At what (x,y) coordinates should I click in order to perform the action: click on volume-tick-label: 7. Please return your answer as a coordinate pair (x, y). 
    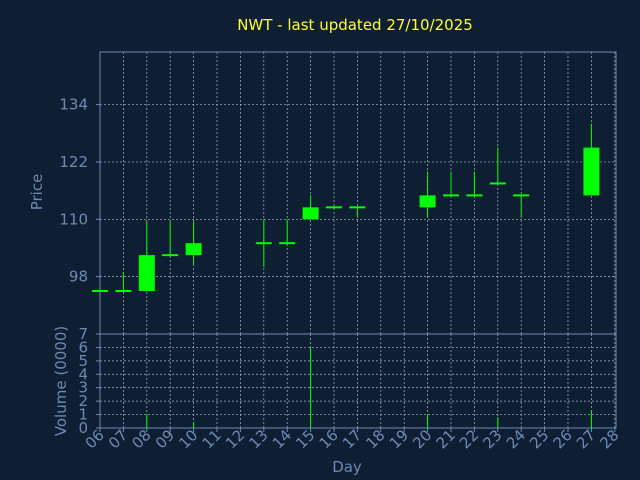
    Looking at the image, I should click on (83, 334).